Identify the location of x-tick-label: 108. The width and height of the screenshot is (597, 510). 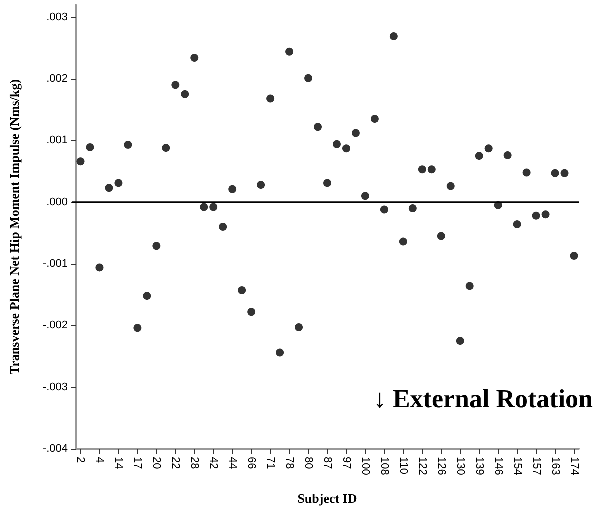
(384, 466).